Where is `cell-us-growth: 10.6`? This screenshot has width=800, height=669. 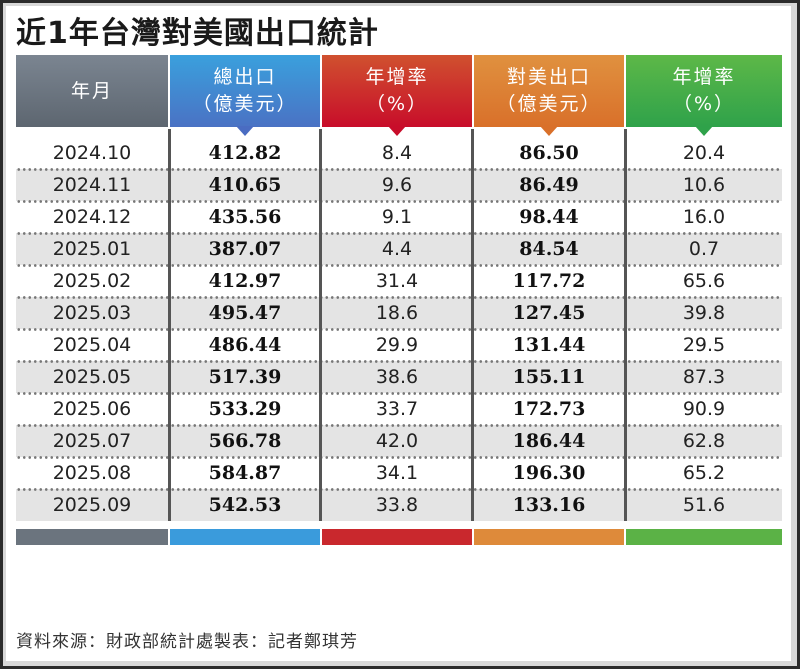 cell-us-growth: 10.6 is located at coordinates (704, 185).